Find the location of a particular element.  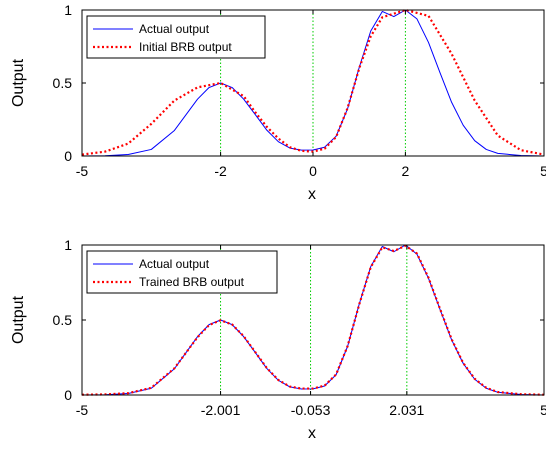

legend: Actual output Trained BRB output is located at coordinates (182, 272).